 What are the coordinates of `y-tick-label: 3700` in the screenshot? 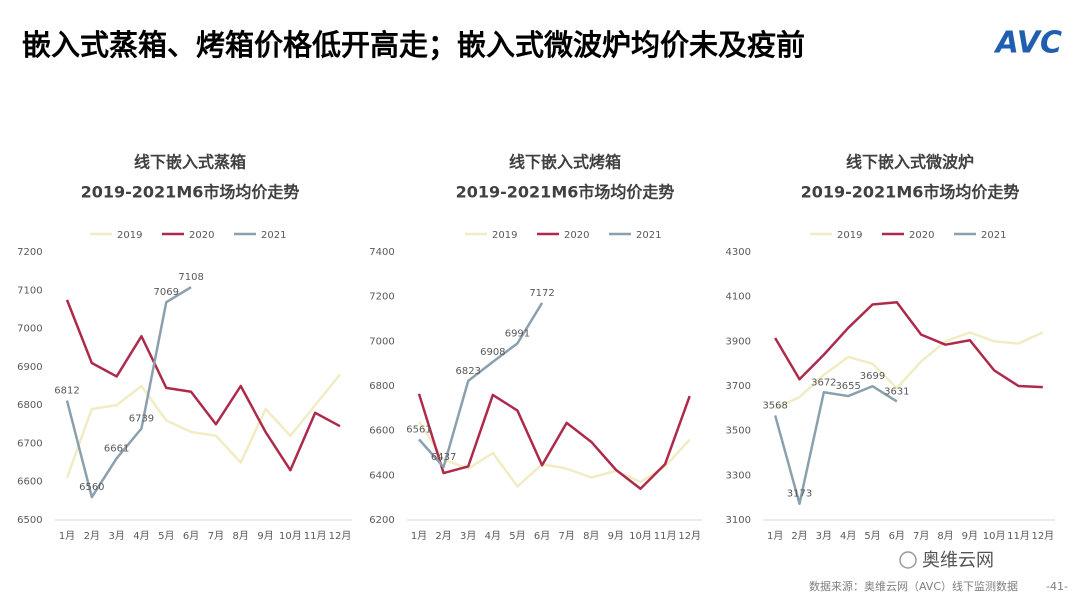 It's located at (738, 386).